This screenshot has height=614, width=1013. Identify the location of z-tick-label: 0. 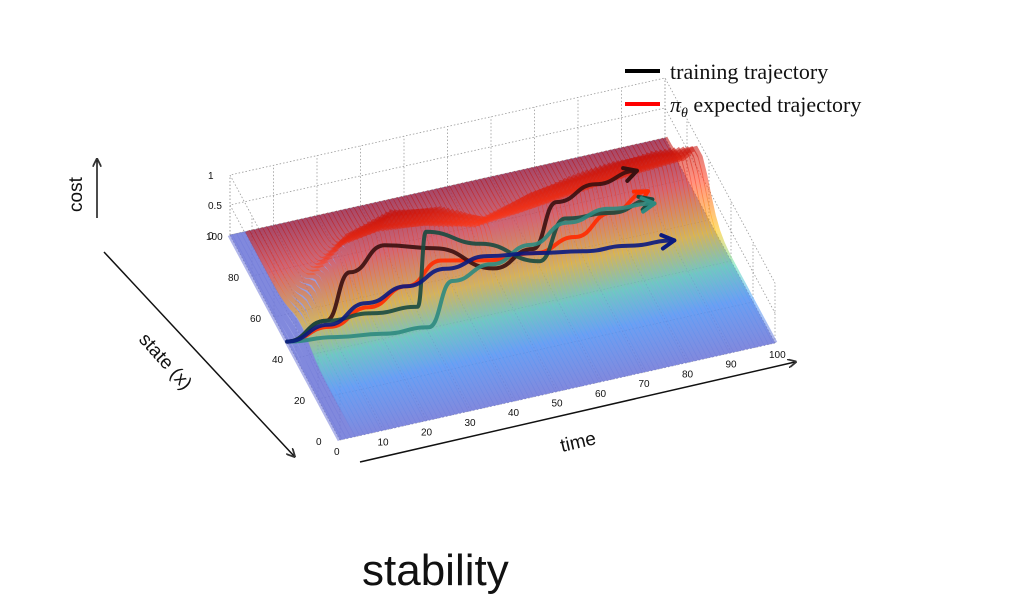
(211, 236).